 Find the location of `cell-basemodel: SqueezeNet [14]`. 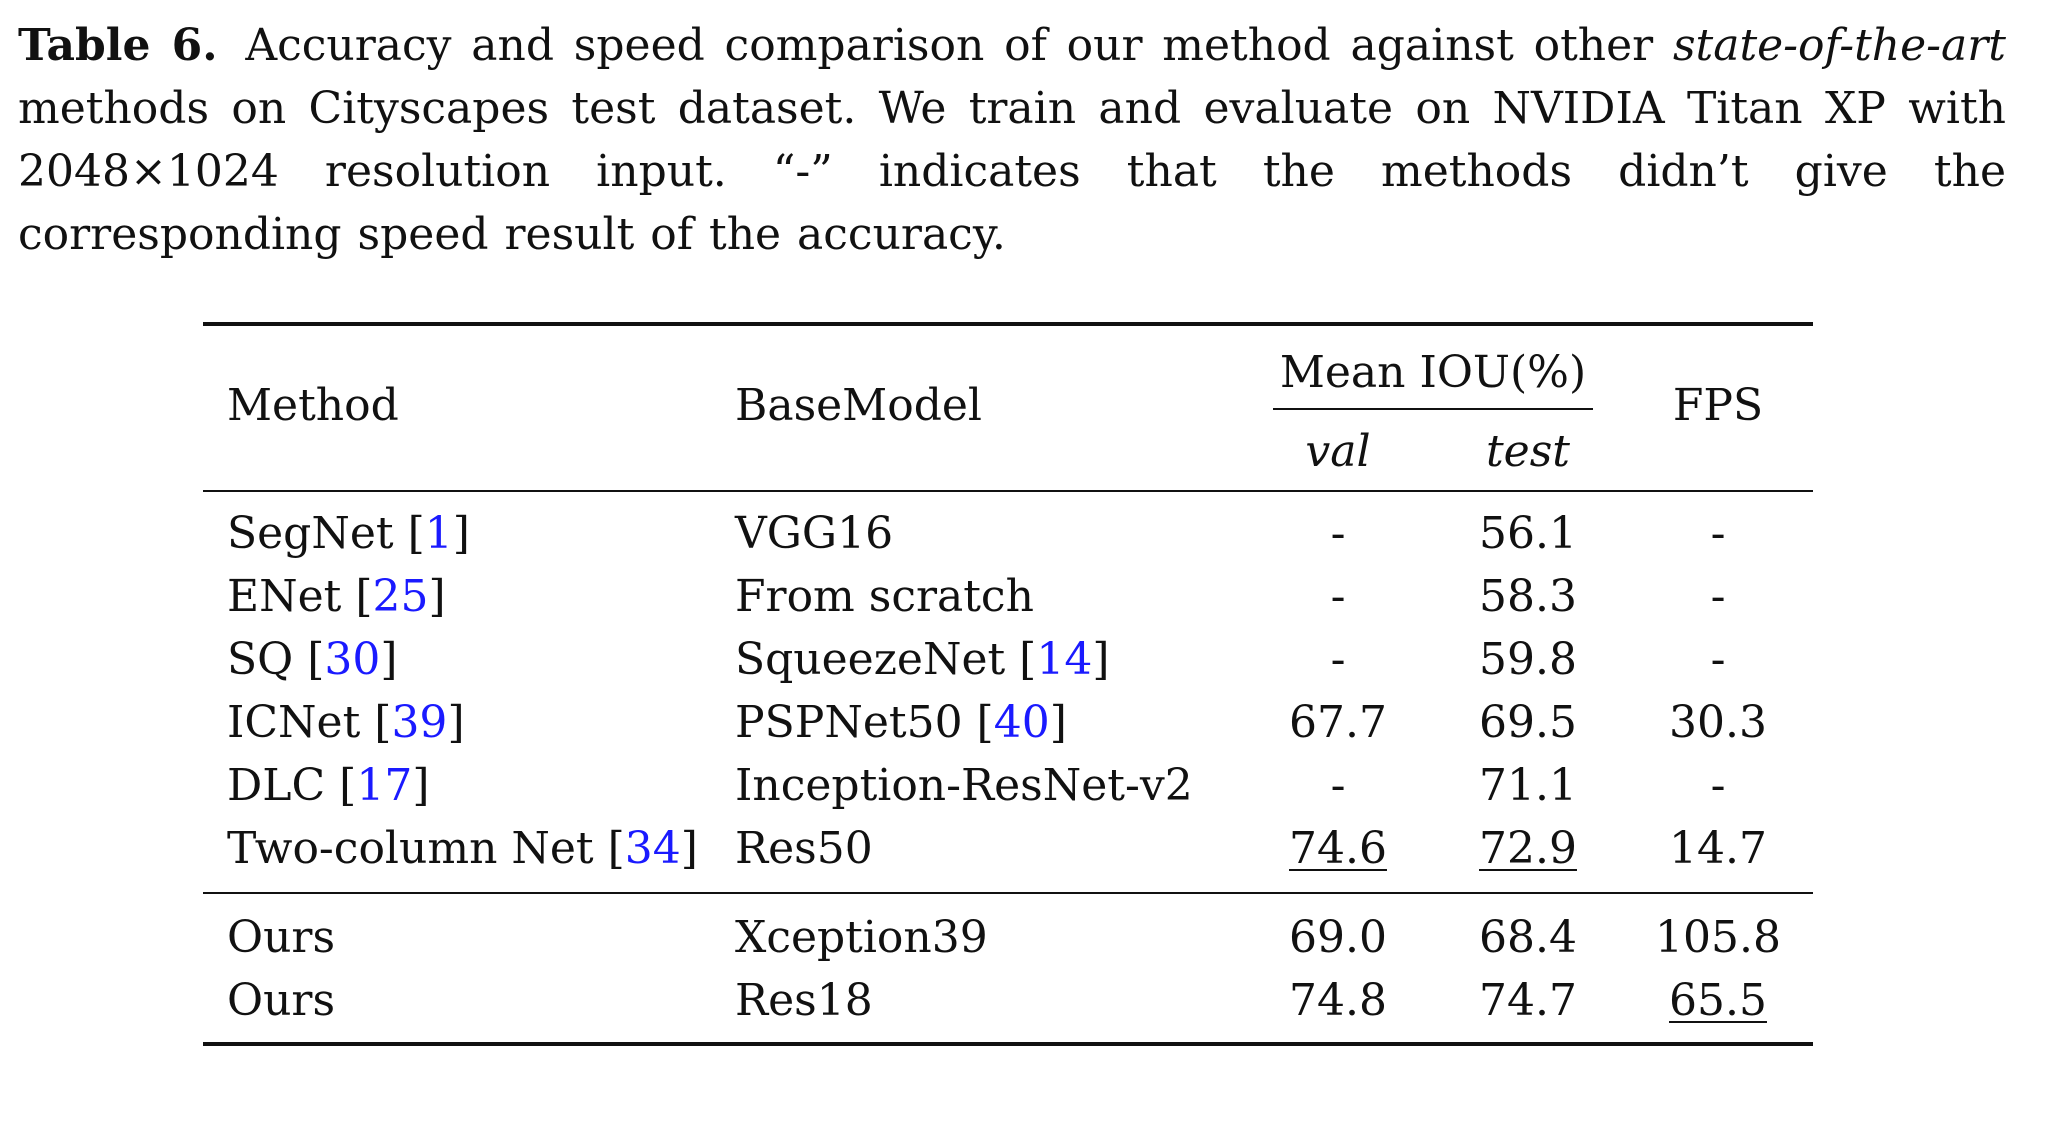

cell-basemodel: SqueezeNet [14] is located at coordinates (922, 659).